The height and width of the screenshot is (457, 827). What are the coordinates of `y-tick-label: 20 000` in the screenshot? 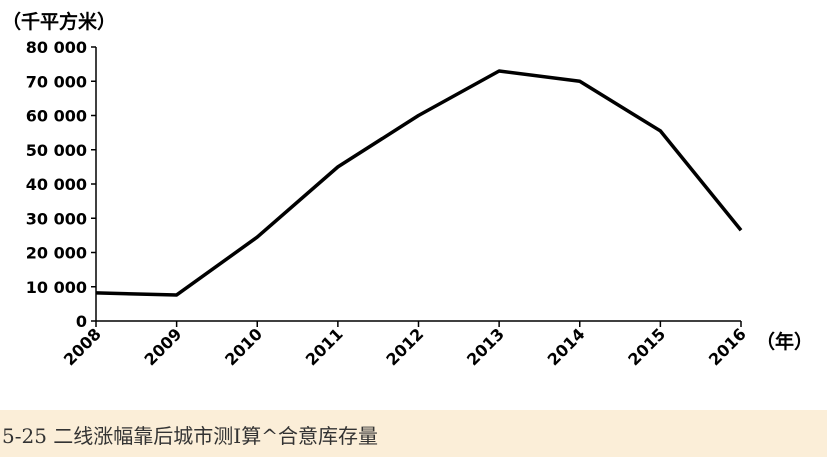 It's located at (56, 253).